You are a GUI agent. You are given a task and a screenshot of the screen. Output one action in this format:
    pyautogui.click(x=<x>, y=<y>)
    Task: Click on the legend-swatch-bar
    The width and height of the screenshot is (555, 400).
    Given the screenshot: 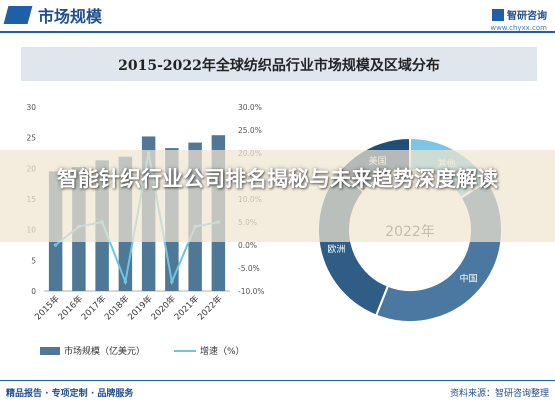 What is the action you would take?
    pyautogui.click(x=50, y=351)
    